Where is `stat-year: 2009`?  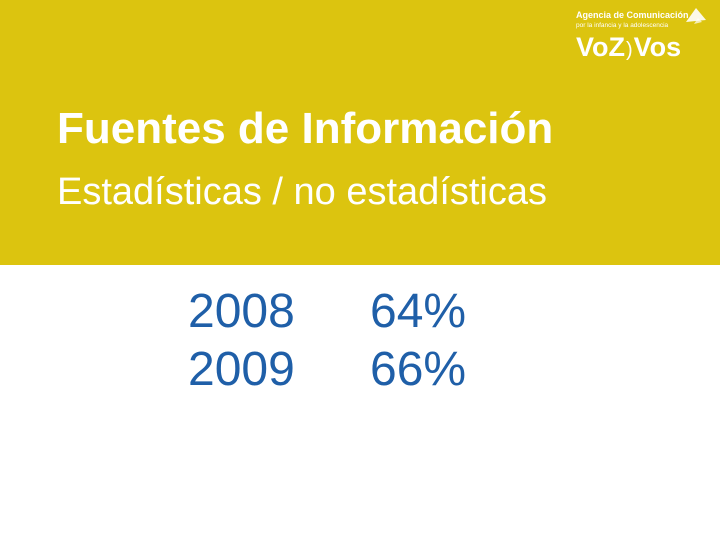
stat-year: 2009 is located at coordinates (241, 369).